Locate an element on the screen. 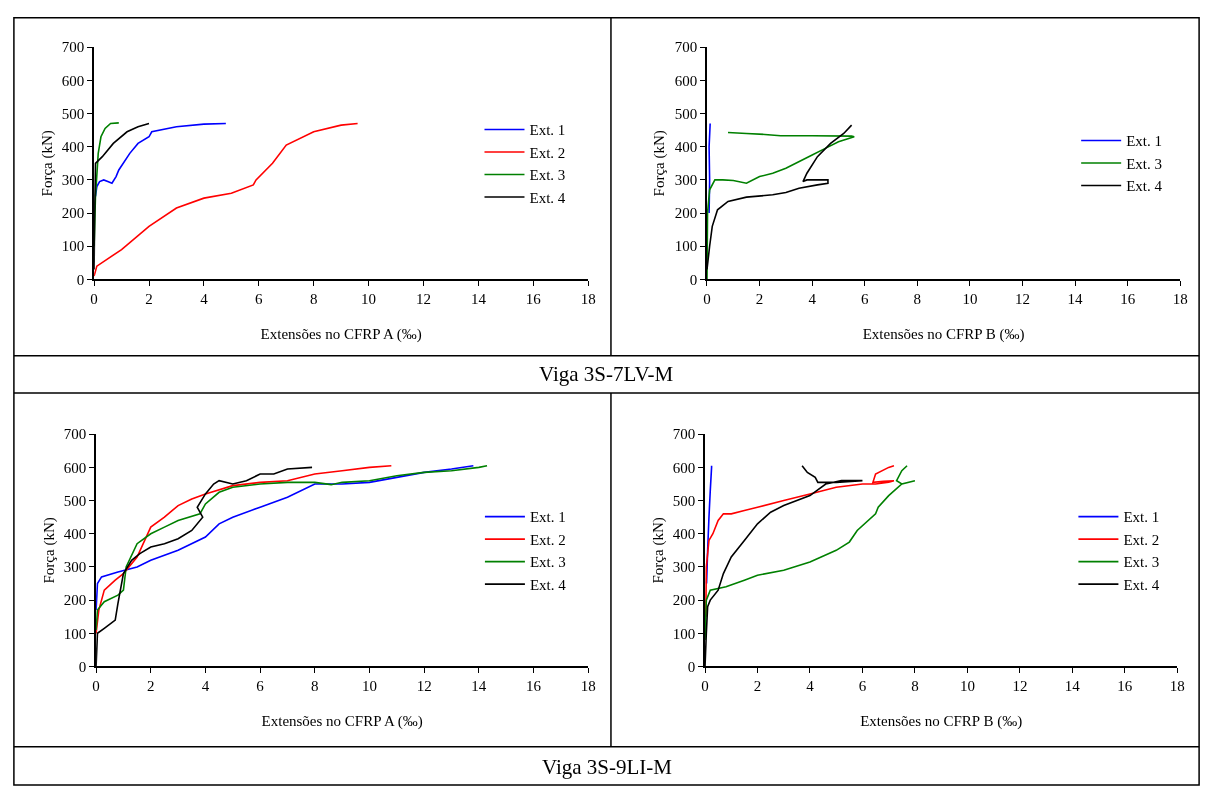 Image resolution: width=1217 pixels, height=794 pixels. text: Viga 3S-7LV-M is located at coordinates (606, 374).